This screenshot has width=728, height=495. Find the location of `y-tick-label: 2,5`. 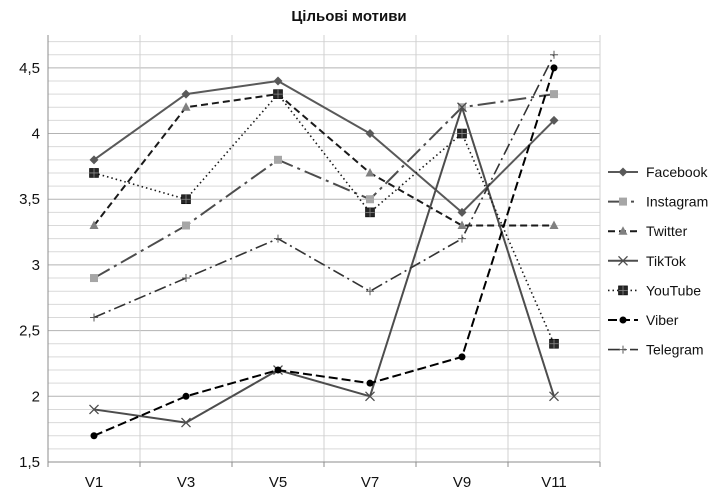

y-tick-label: 2,5 is located at coordinates (29, 331).